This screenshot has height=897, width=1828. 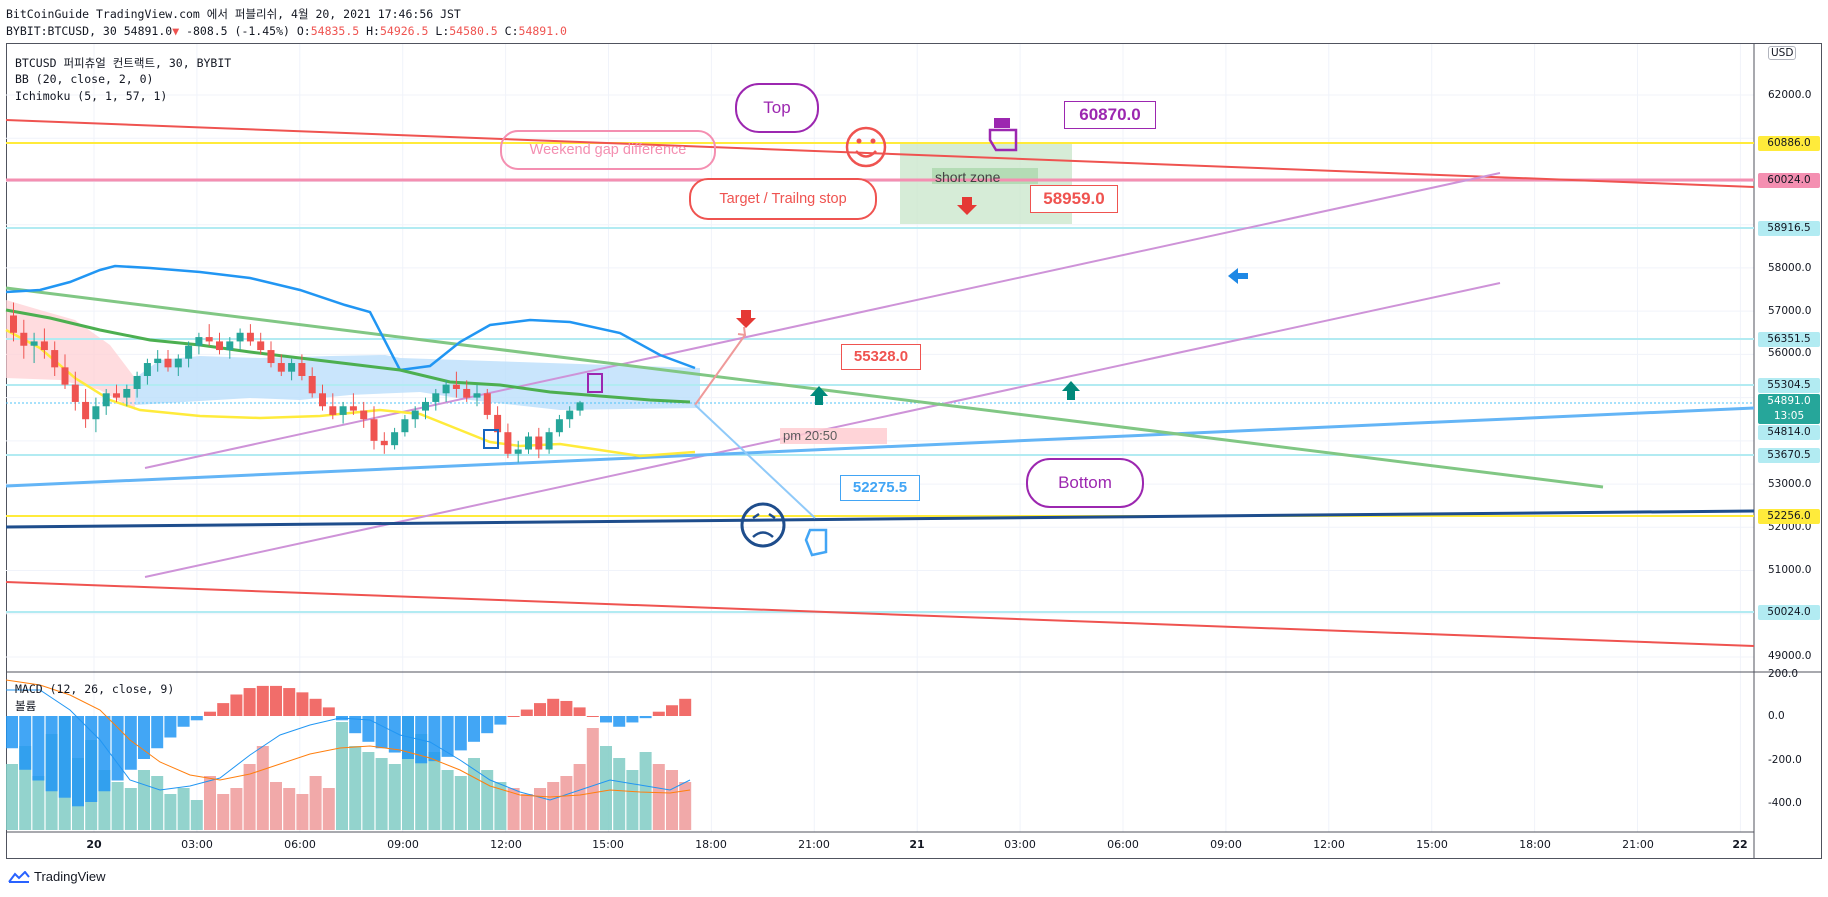 I want to click on time-tick: 09:00, so click(x=1226, y=844).